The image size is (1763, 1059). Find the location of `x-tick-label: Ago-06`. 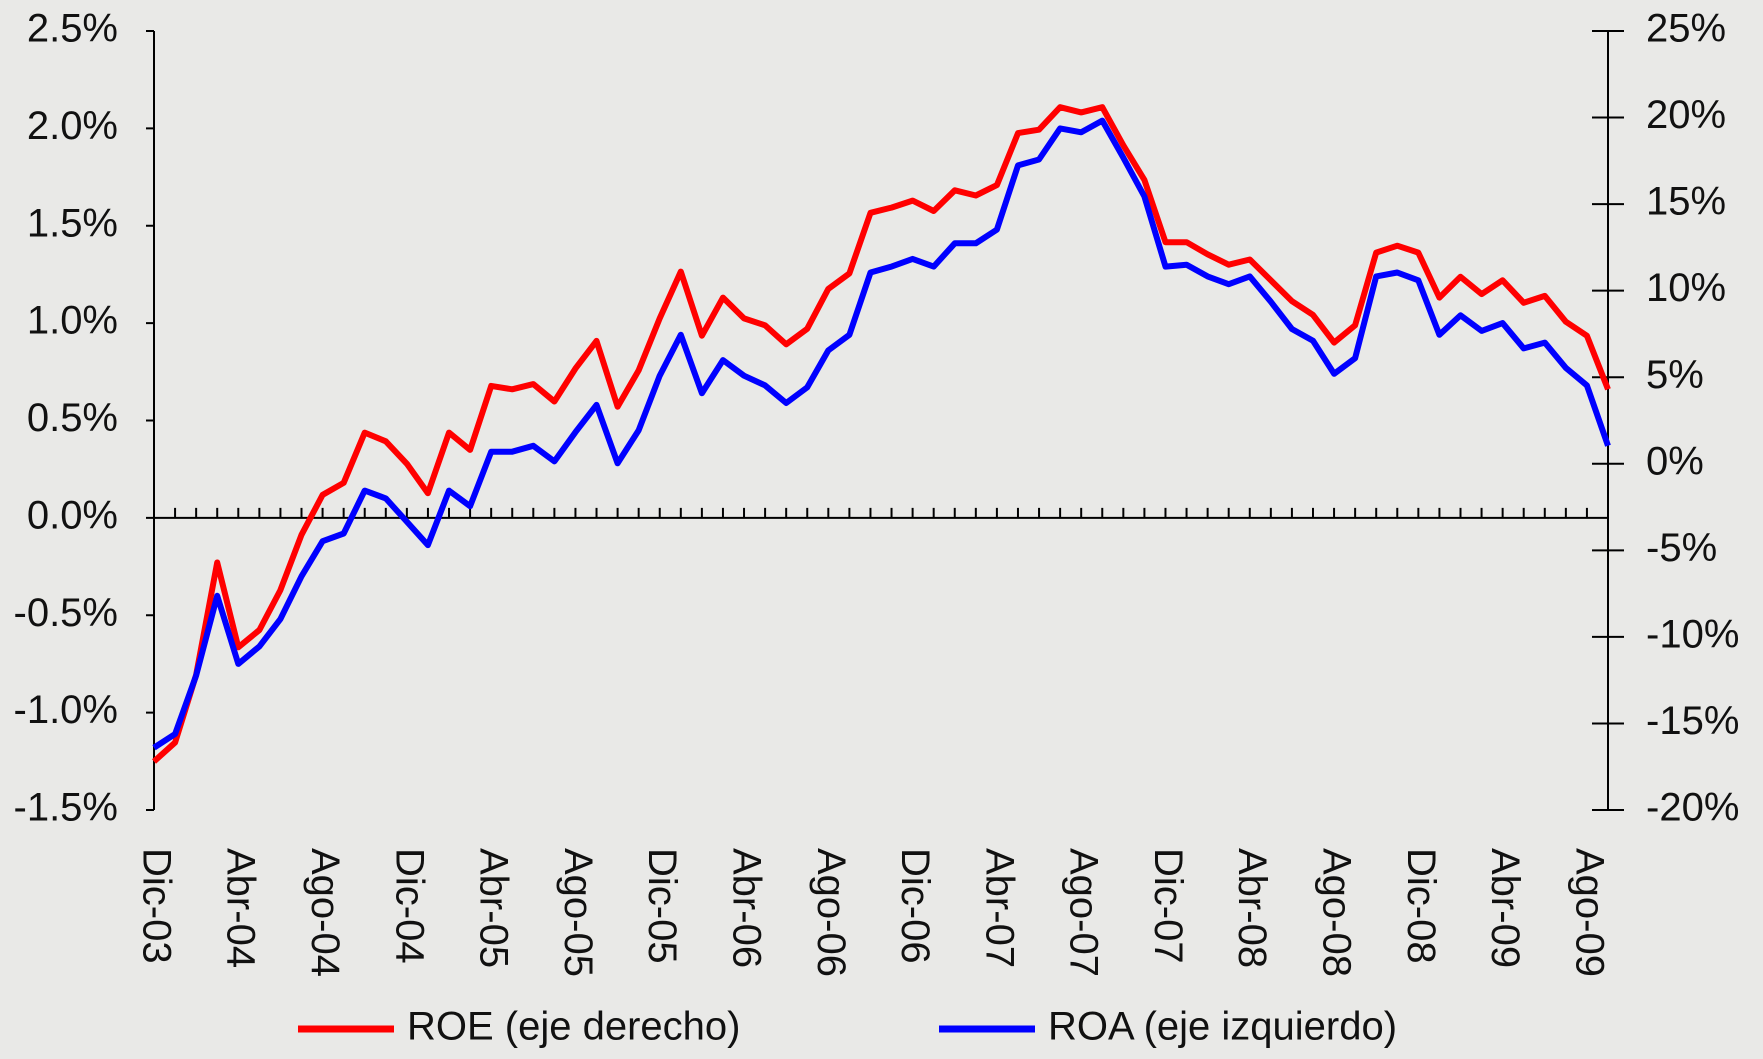

x-tick-label: Ago-06 is located at coordinates (831, 912).